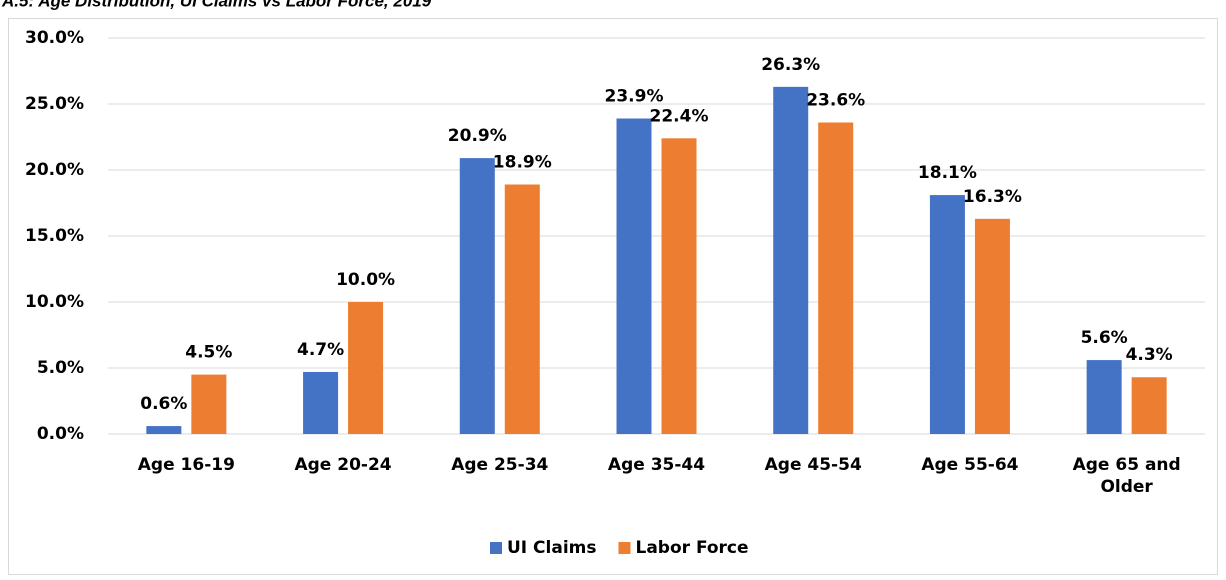  What do you see at coordinates (1126, 476) in the screenshot?
I see `x-tick-label: Age 65 and Older` at bounding box center [1126, 476].